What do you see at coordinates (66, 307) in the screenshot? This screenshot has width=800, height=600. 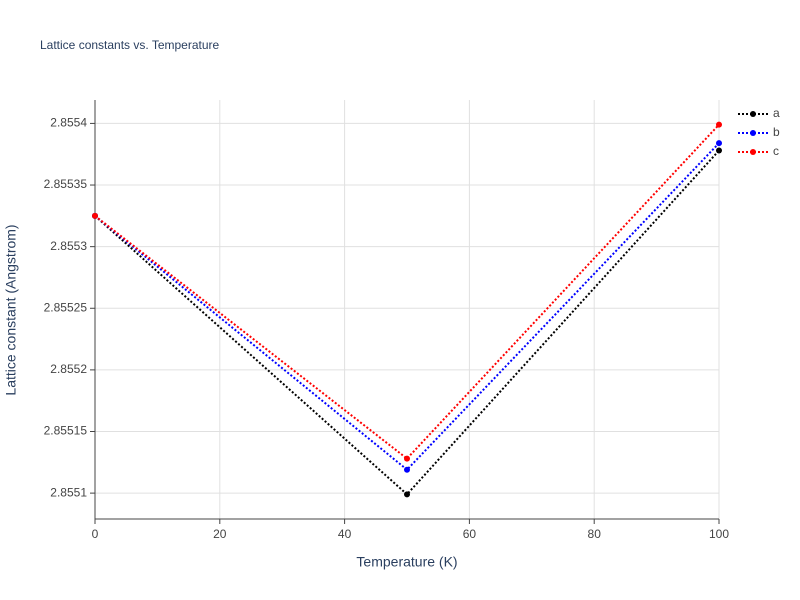 I see `y-tick-label: 2.85525` at bounding box center [66, 307].